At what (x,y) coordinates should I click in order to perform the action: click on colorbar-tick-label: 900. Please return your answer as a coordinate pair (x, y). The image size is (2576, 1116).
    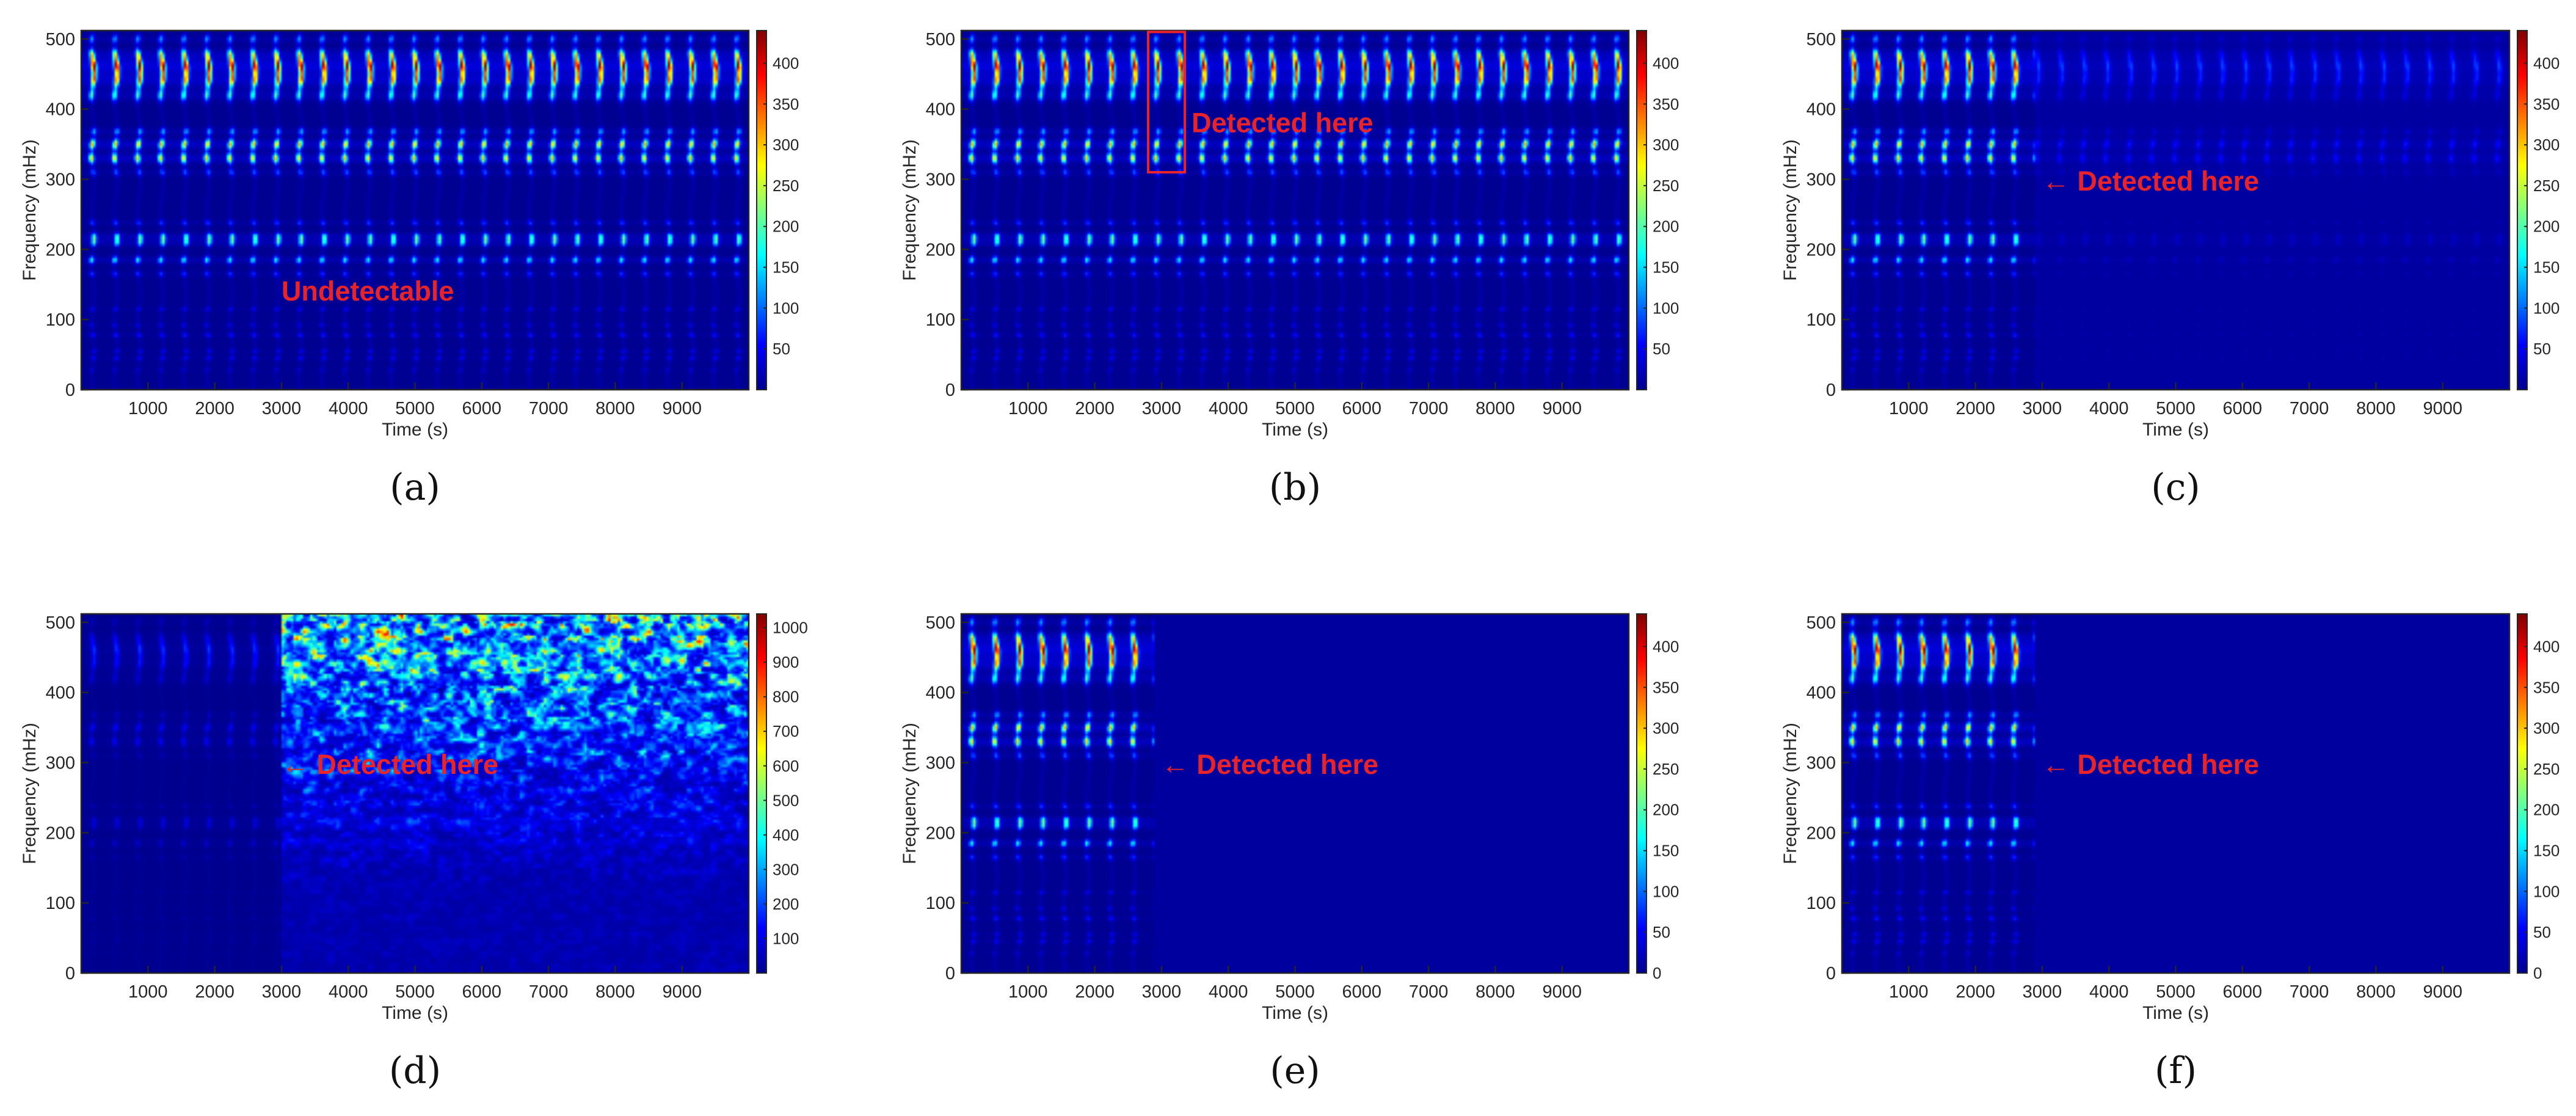
    Looking at the image, I should click on (786, 662).